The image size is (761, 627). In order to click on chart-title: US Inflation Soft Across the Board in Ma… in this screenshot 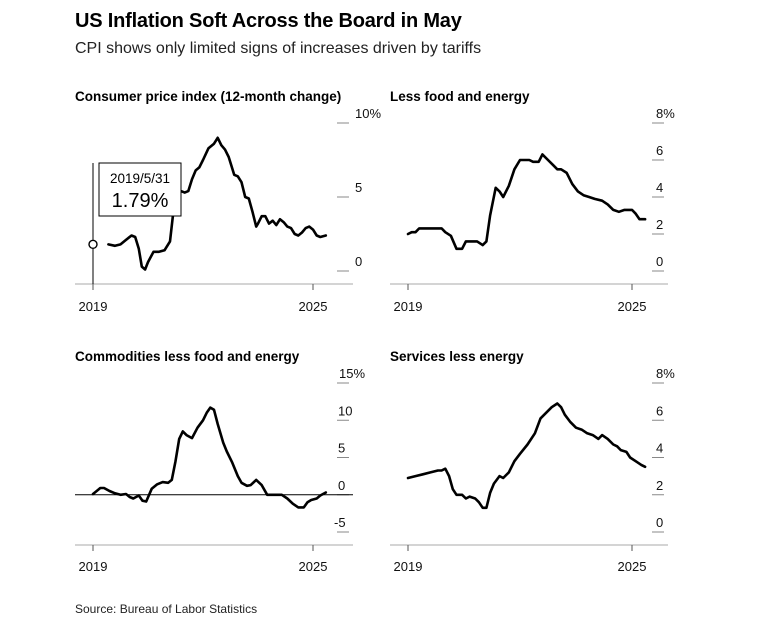, I will do `click(268, 21)`.